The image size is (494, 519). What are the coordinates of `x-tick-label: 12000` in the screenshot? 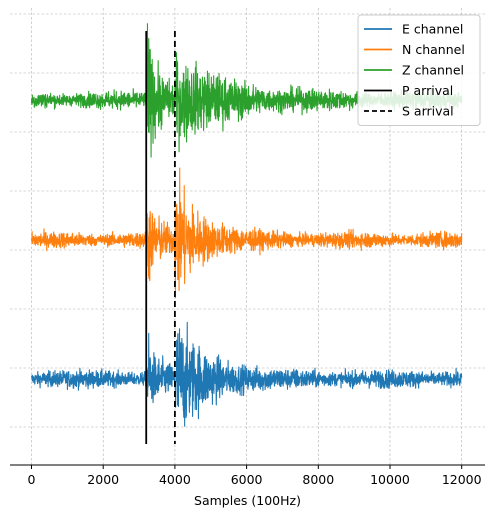 It's located at (462, 479).